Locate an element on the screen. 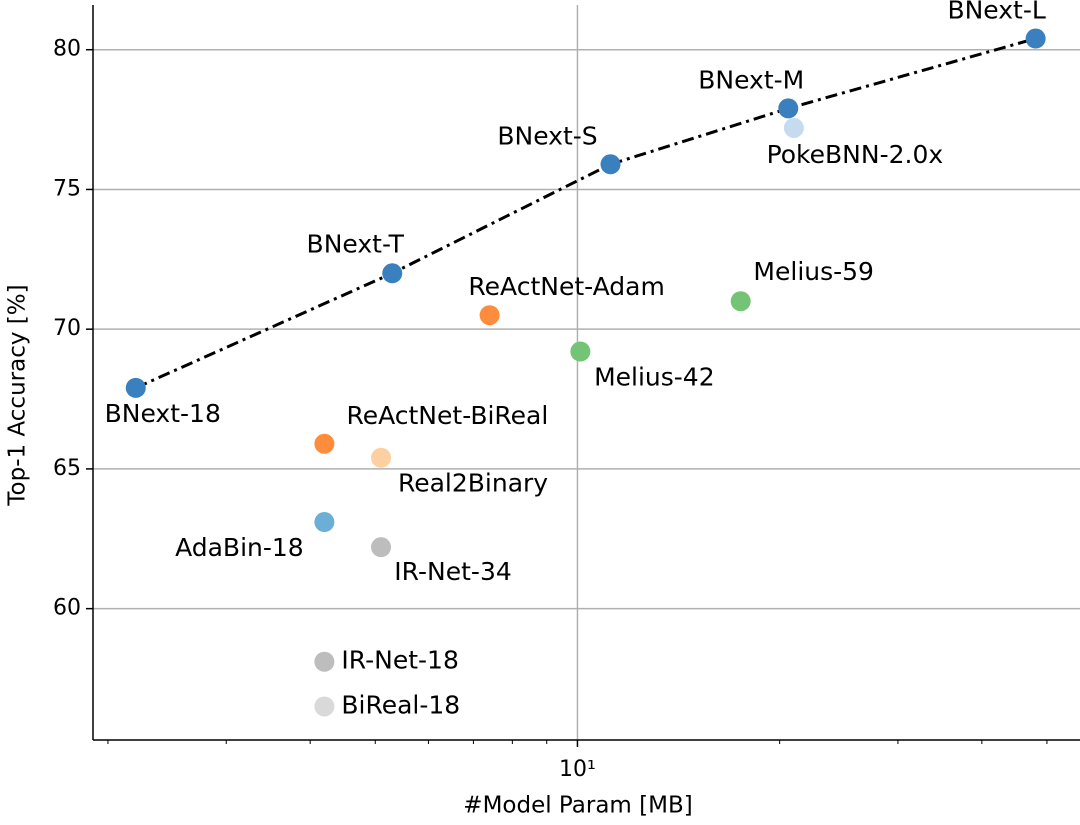  point-label: IR-Net-34 is located at coordinates (452, 571).